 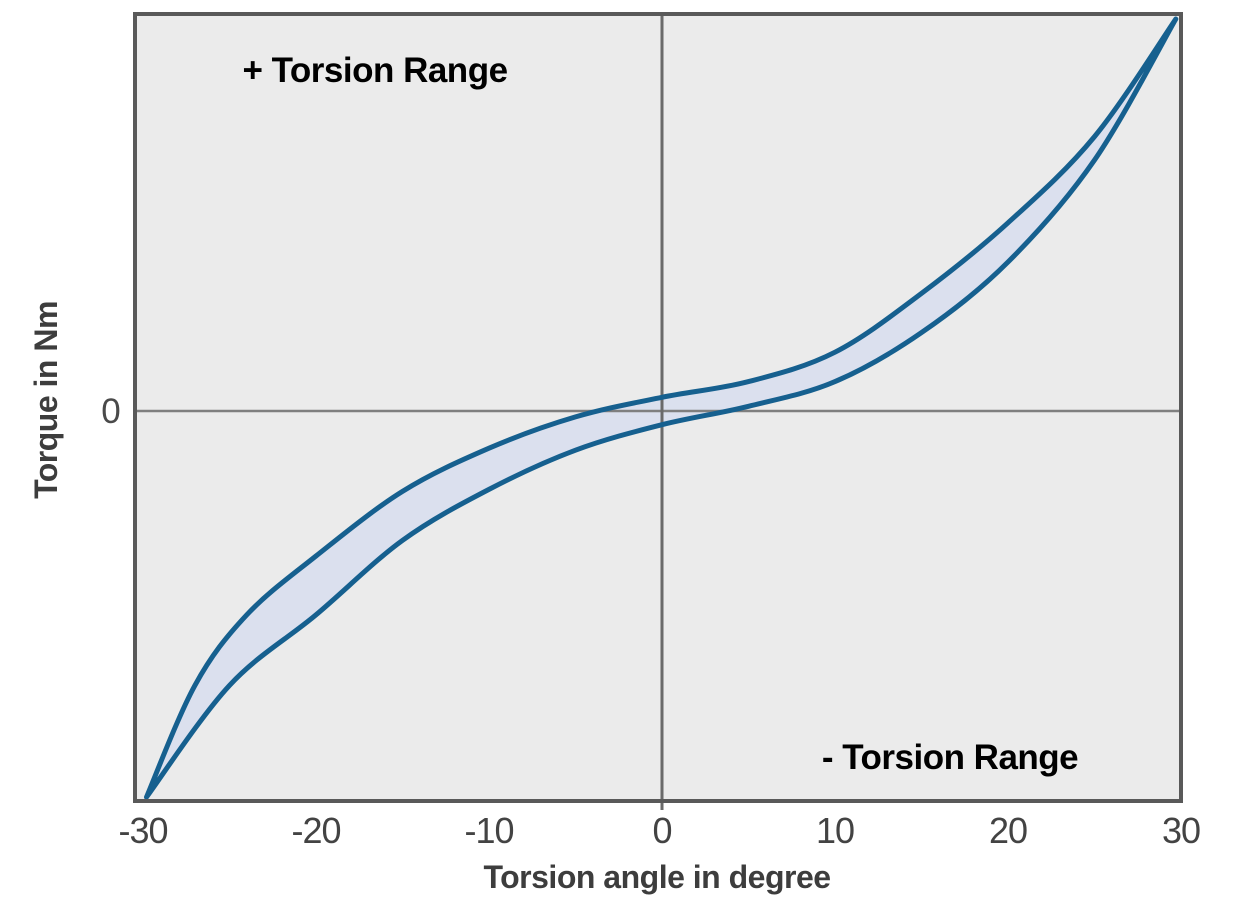 I want to click on x-tick-label: 30, so click(x=1181, y=830).